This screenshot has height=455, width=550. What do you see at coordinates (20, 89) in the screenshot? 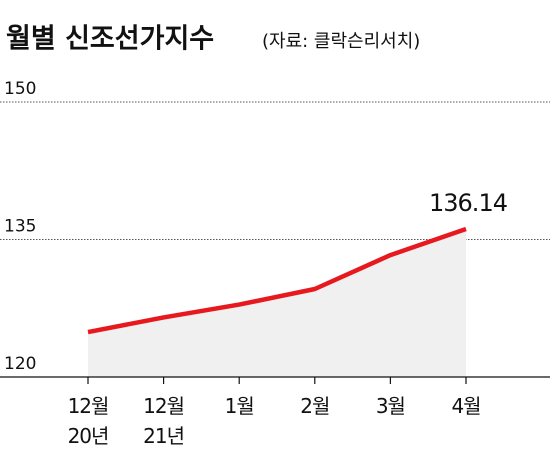
I see `y-tick-label: 150` at bounding box center [20, 89].